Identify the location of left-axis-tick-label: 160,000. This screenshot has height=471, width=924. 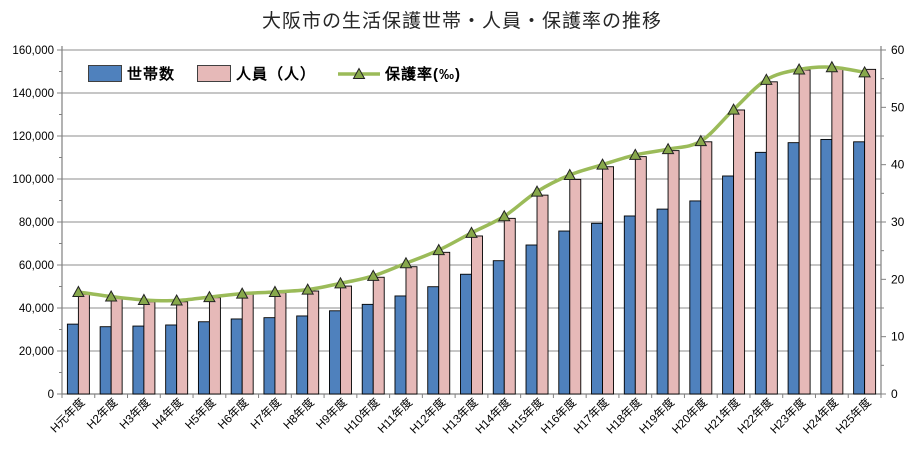
(33, 51).